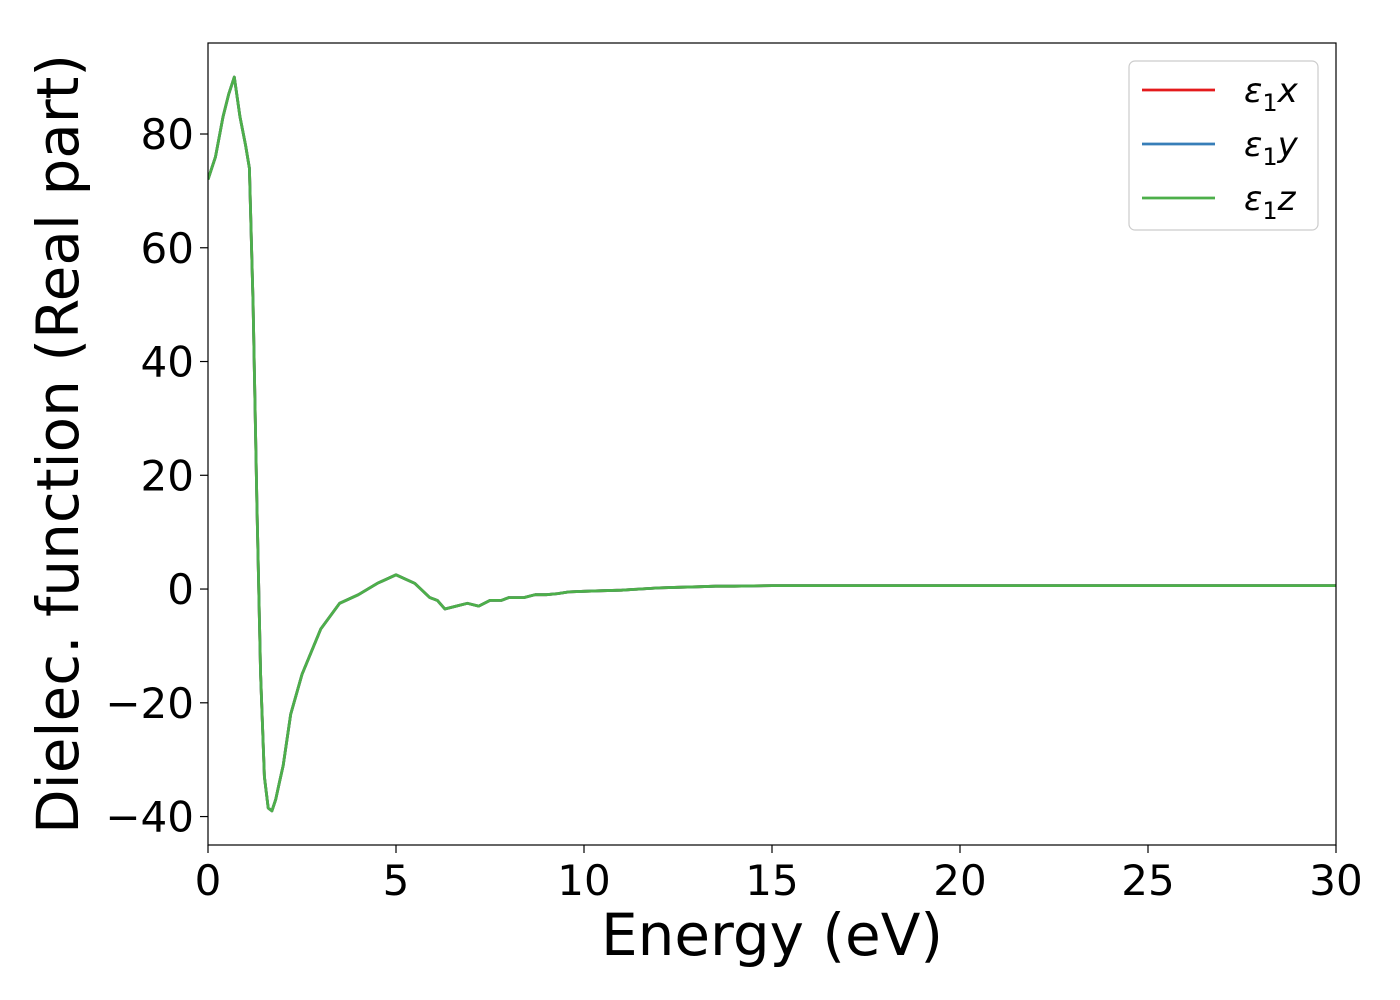 Image resolution: width=1400 pixels, height=1000 pixels. Describe the element at coordinates (167, 362) in the screenshot. I see `y-tick-label: 40` at that location.